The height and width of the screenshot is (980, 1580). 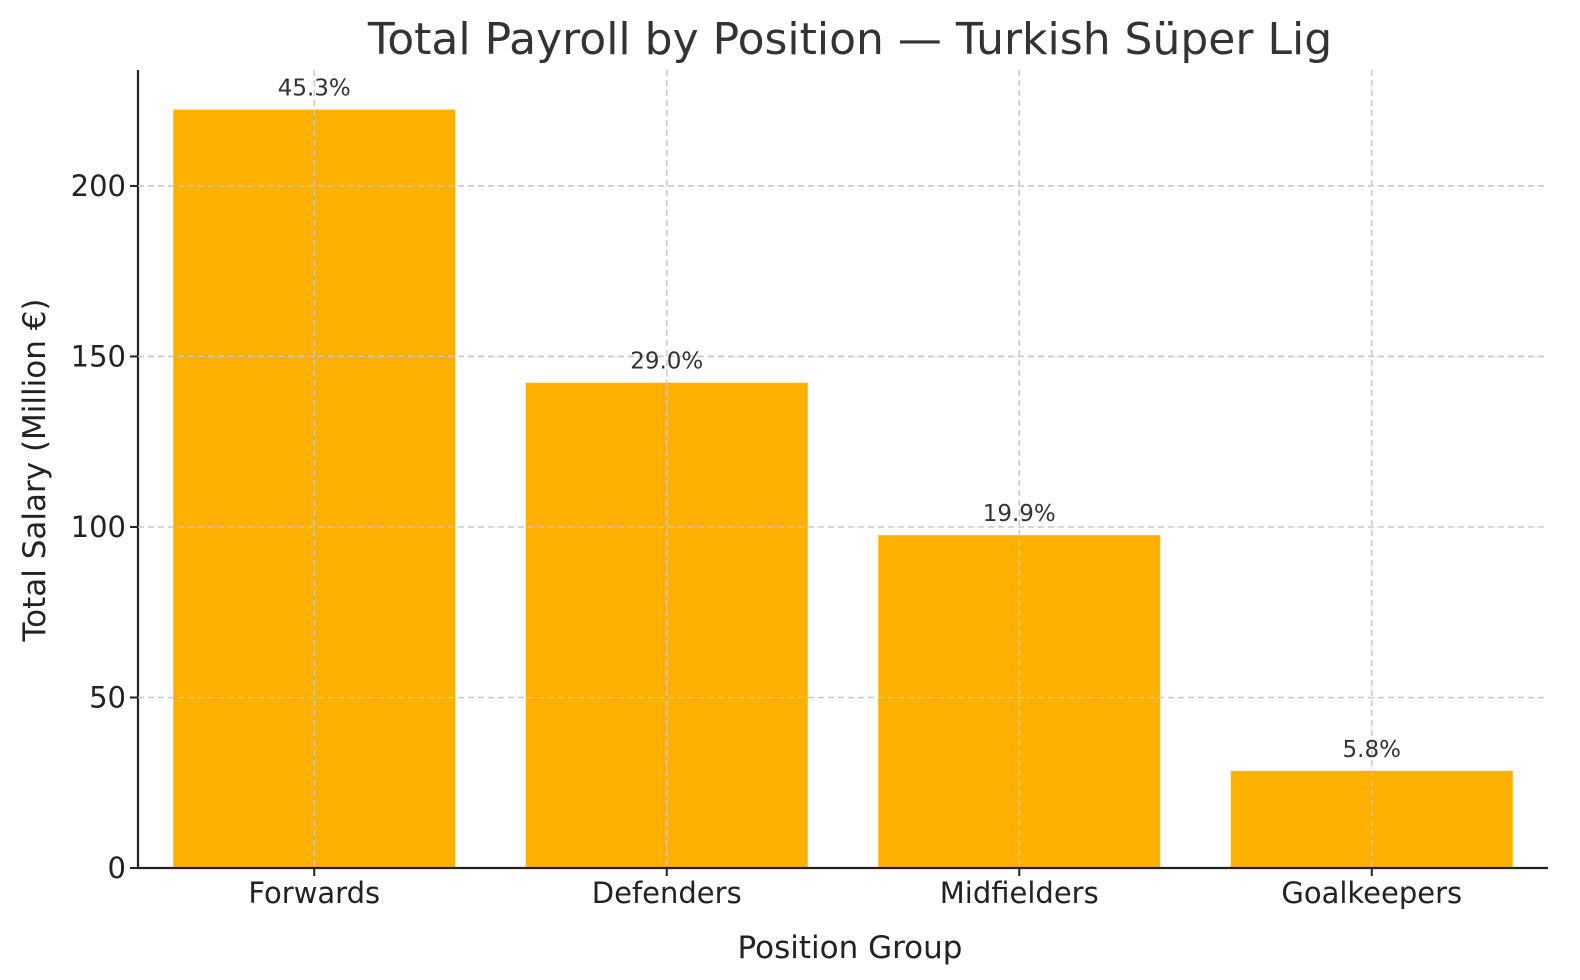 What do you see at coordinates (107, 697) in the screenshot?
I see `y-tick-label: 50` at bounding box center [107, 697].